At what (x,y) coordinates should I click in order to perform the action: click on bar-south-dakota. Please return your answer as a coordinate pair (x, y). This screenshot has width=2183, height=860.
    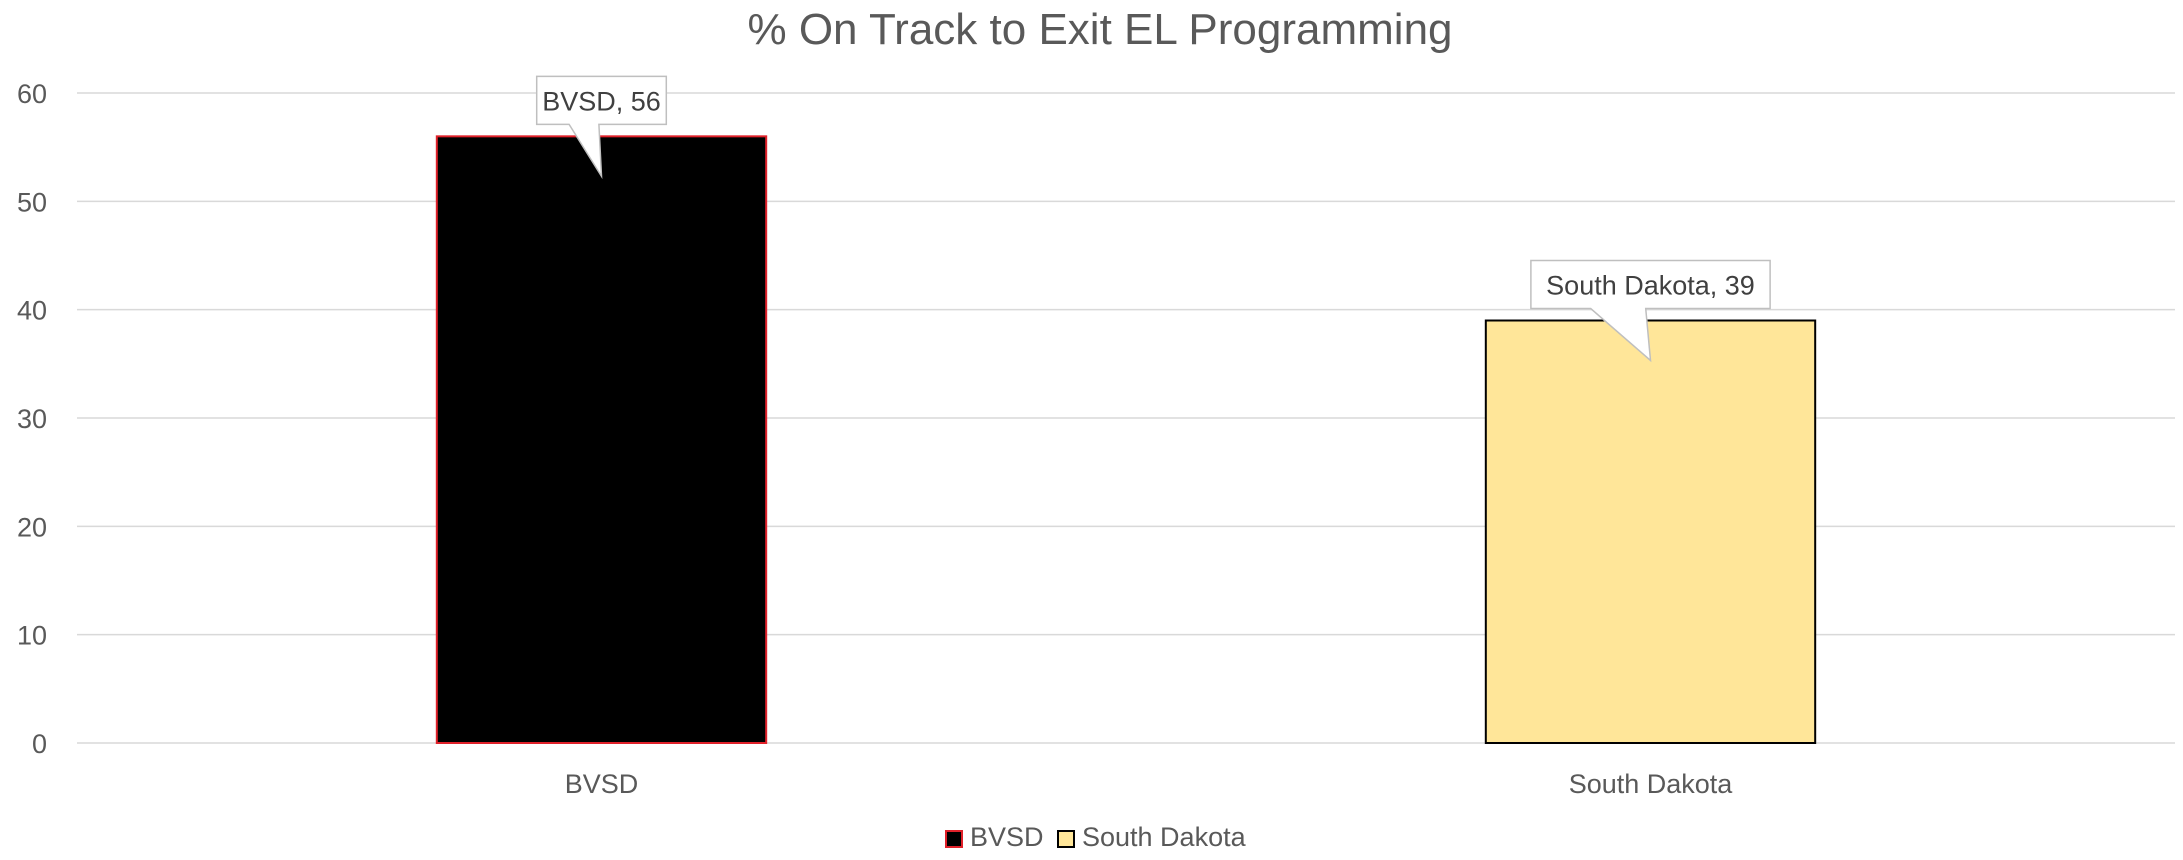
    Looking at the image, I should click on (1650, 531).